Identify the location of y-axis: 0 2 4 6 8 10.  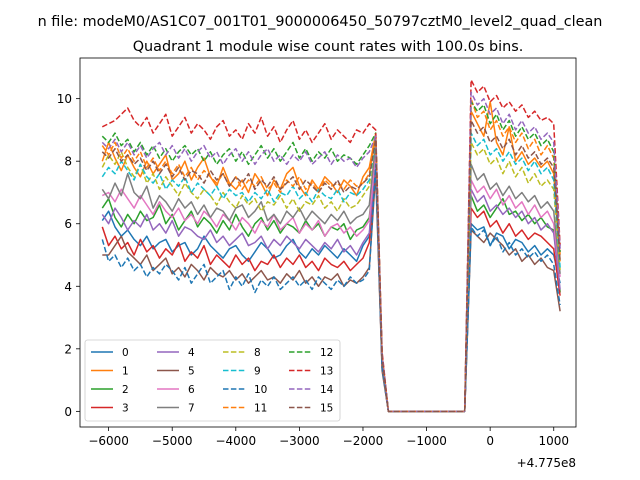
(68, 255).